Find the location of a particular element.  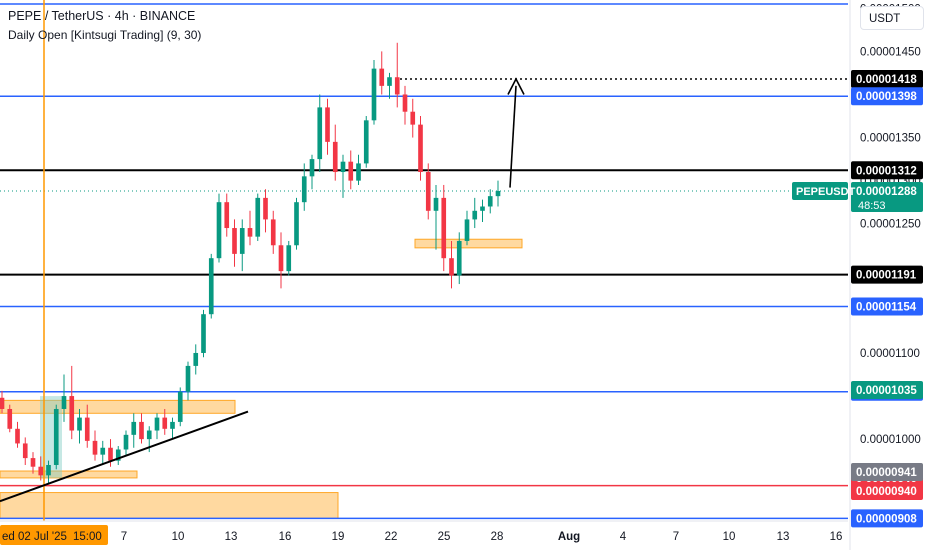

current-price-tag-bg is located at coordinates (887, 196).